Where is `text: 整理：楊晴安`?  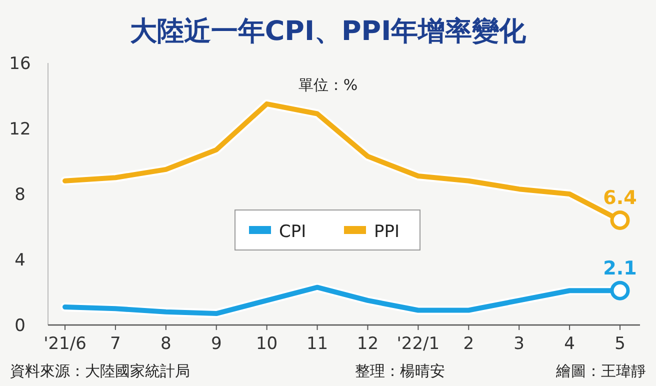 text: 整理：楊晴安 is located at coordinates (400, 371).